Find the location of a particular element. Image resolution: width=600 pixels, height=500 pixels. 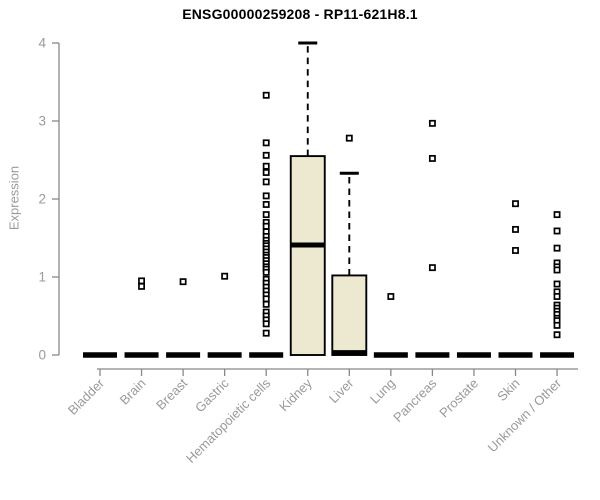

y-tick-label: 2 is located at coordinates (42, 199).